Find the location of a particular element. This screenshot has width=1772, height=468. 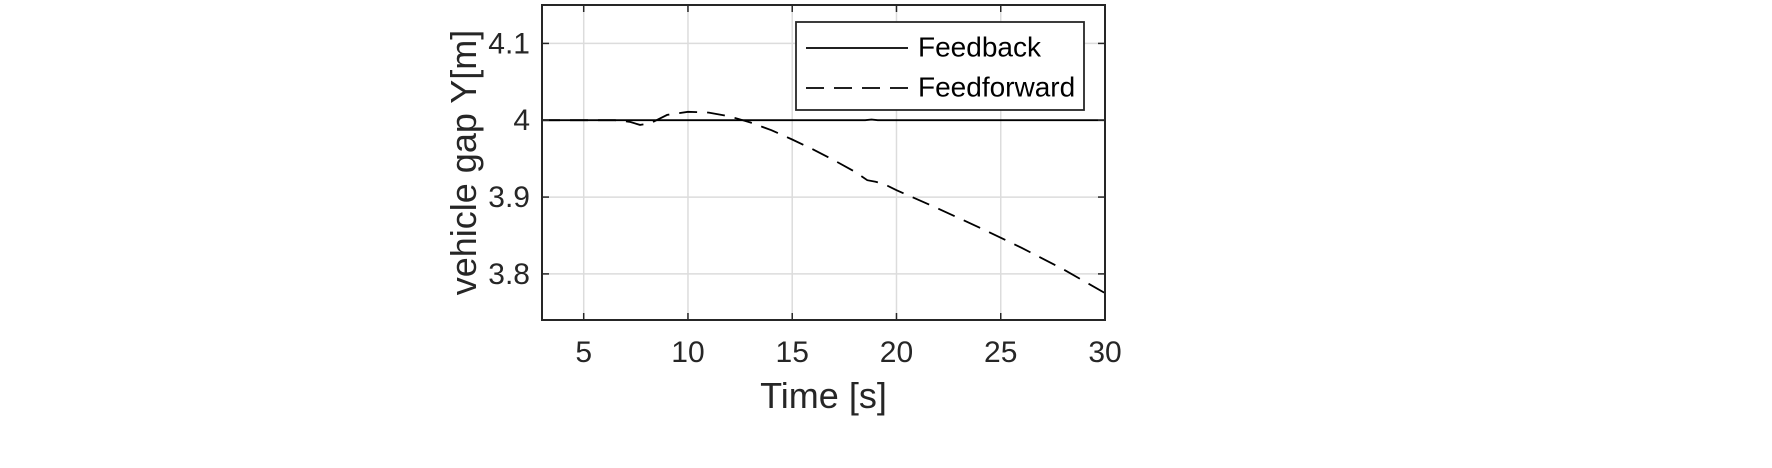

y-tick-label: 4 is located at coordinates (521, 120).